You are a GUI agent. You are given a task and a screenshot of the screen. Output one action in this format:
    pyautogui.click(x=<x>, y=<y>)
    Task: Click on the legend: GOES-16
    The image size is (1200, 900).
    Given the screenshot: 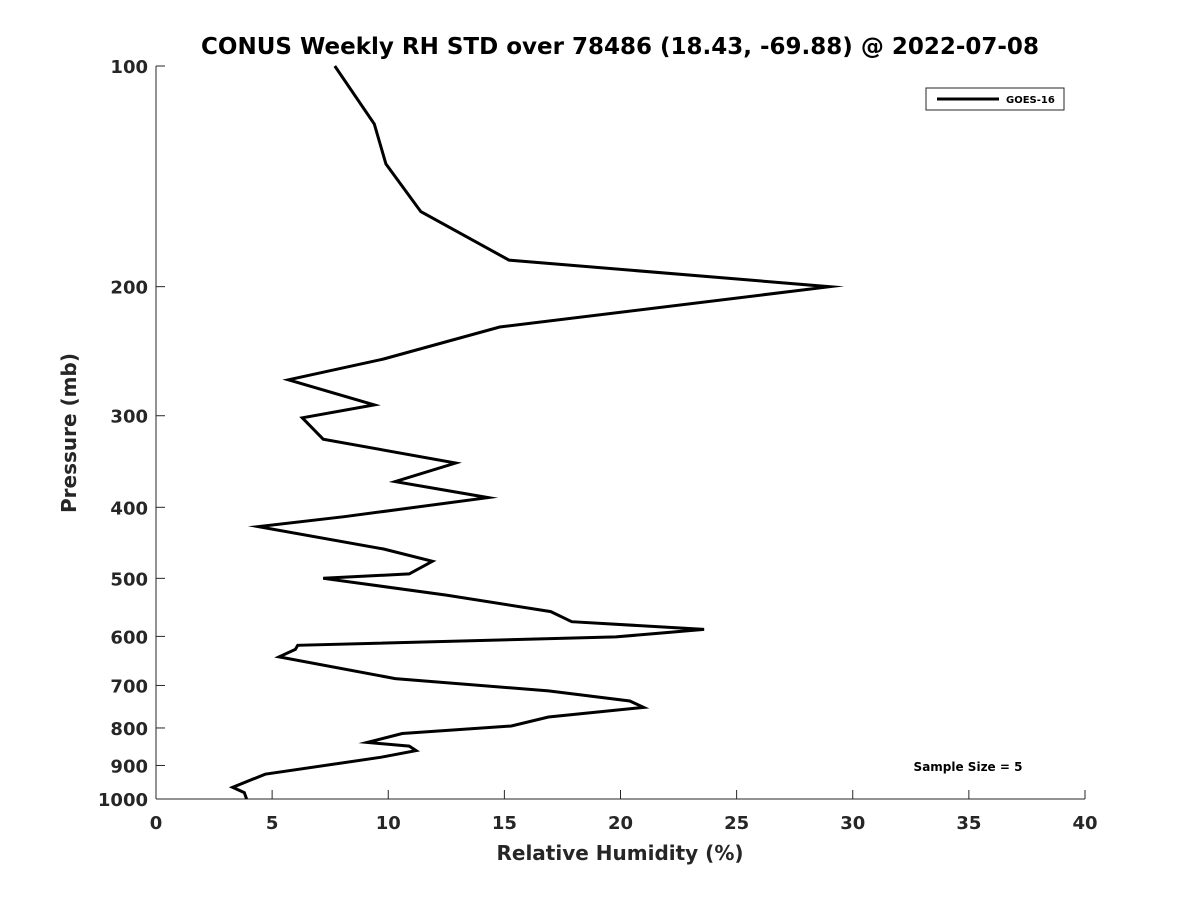 What is the action you would take?
    pyautogui.click(x=995, y=99)
    